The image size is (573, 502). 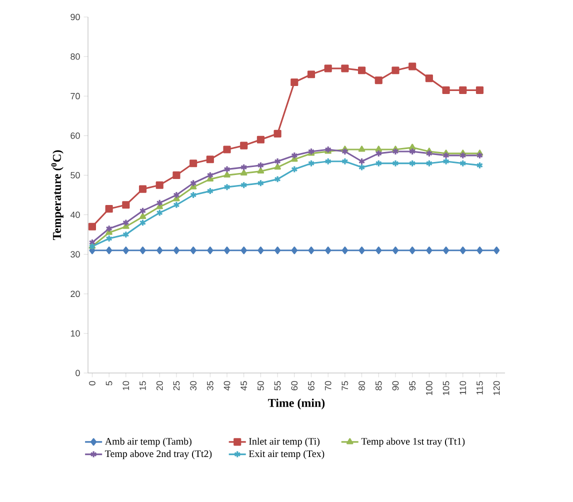 What do you see at coordinates (57, 195) in the screenshot?
I see `y-axis-title: Temperature ($^{0}$C)` at bounding box center [57, 195].